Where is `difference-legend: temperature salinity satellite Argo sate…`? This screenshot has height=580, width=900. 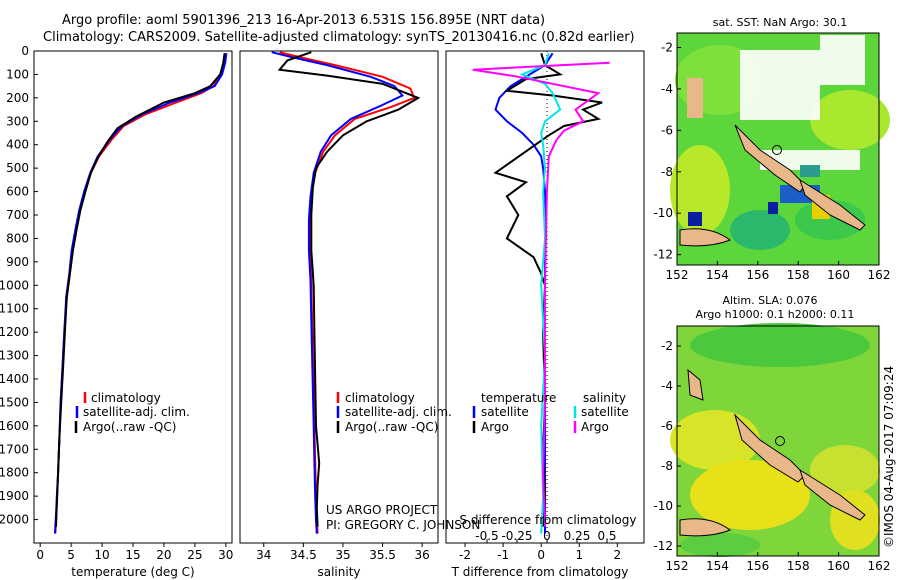 difference-legend: temperature salinity satellite Argo sate… is located at coordinates (550, 412).